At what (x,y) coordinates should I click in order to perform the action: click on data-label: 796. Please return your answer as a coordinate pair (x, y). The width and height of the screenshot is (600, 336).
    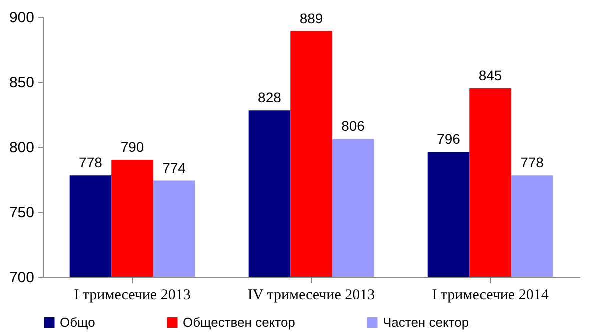
    Looking at the image, I should click on (449, 139).